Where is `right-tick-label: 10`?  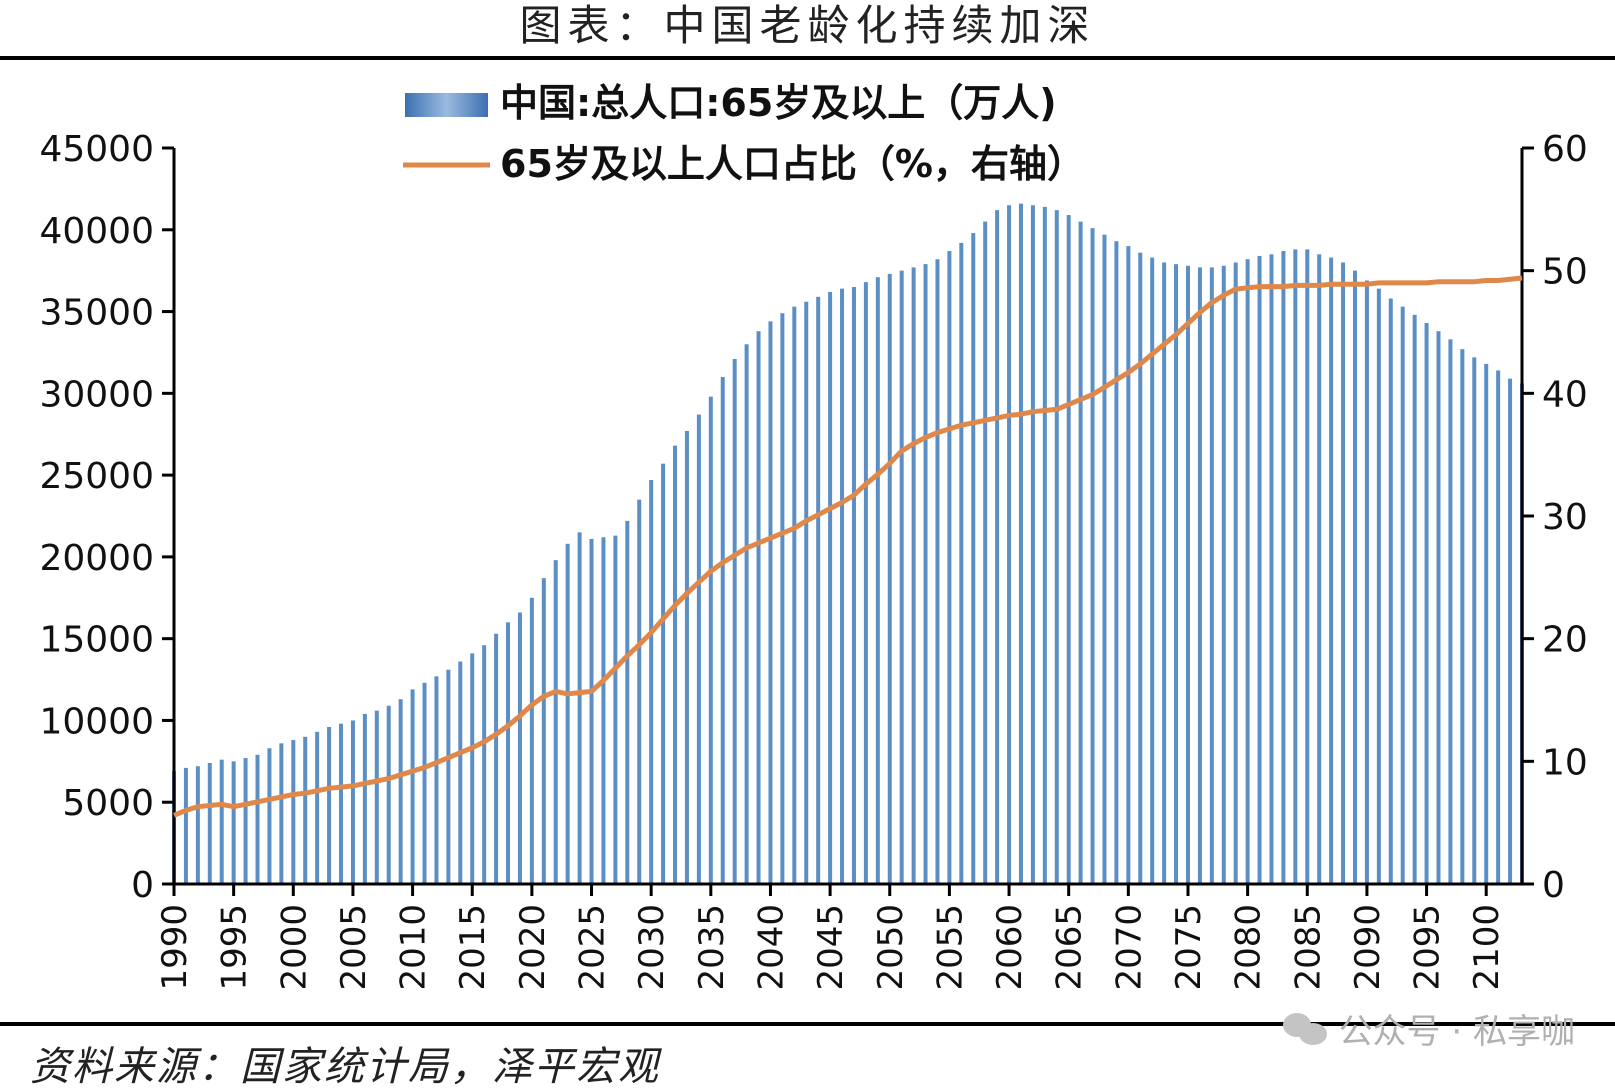 right-tick-label: 10 is located at coordinates (1565, 762).